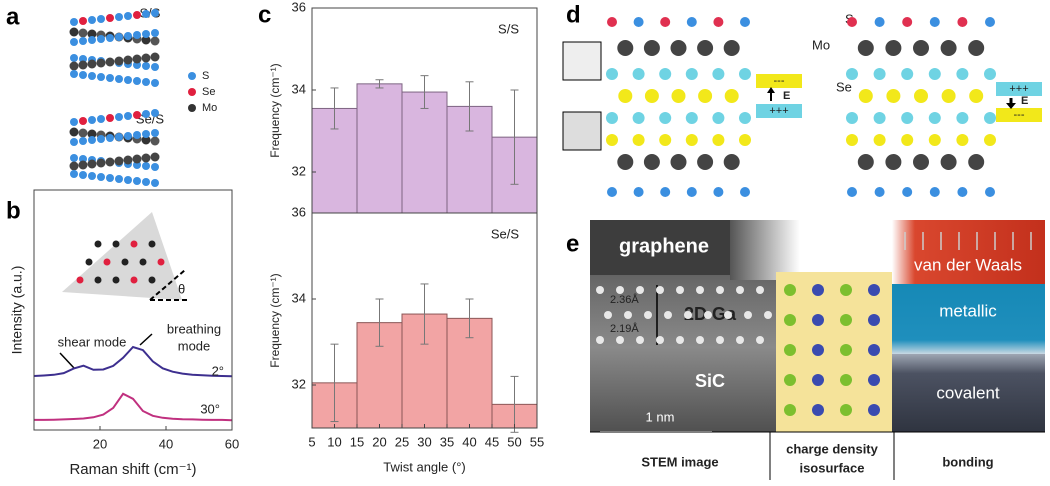  What do you see at coordinates (379, 441) in the screenshot?
I see `x-tick-label: 20` at bounding box center [379, 441].